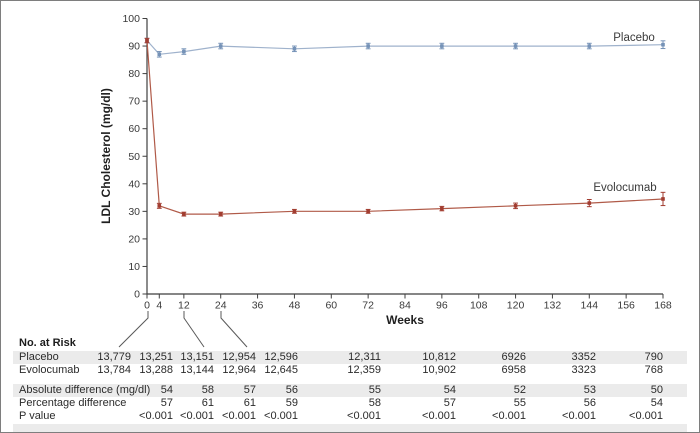 This screenshot has height=433, width=700. I want to click on table-cell: 12,596, so click(281, 357).